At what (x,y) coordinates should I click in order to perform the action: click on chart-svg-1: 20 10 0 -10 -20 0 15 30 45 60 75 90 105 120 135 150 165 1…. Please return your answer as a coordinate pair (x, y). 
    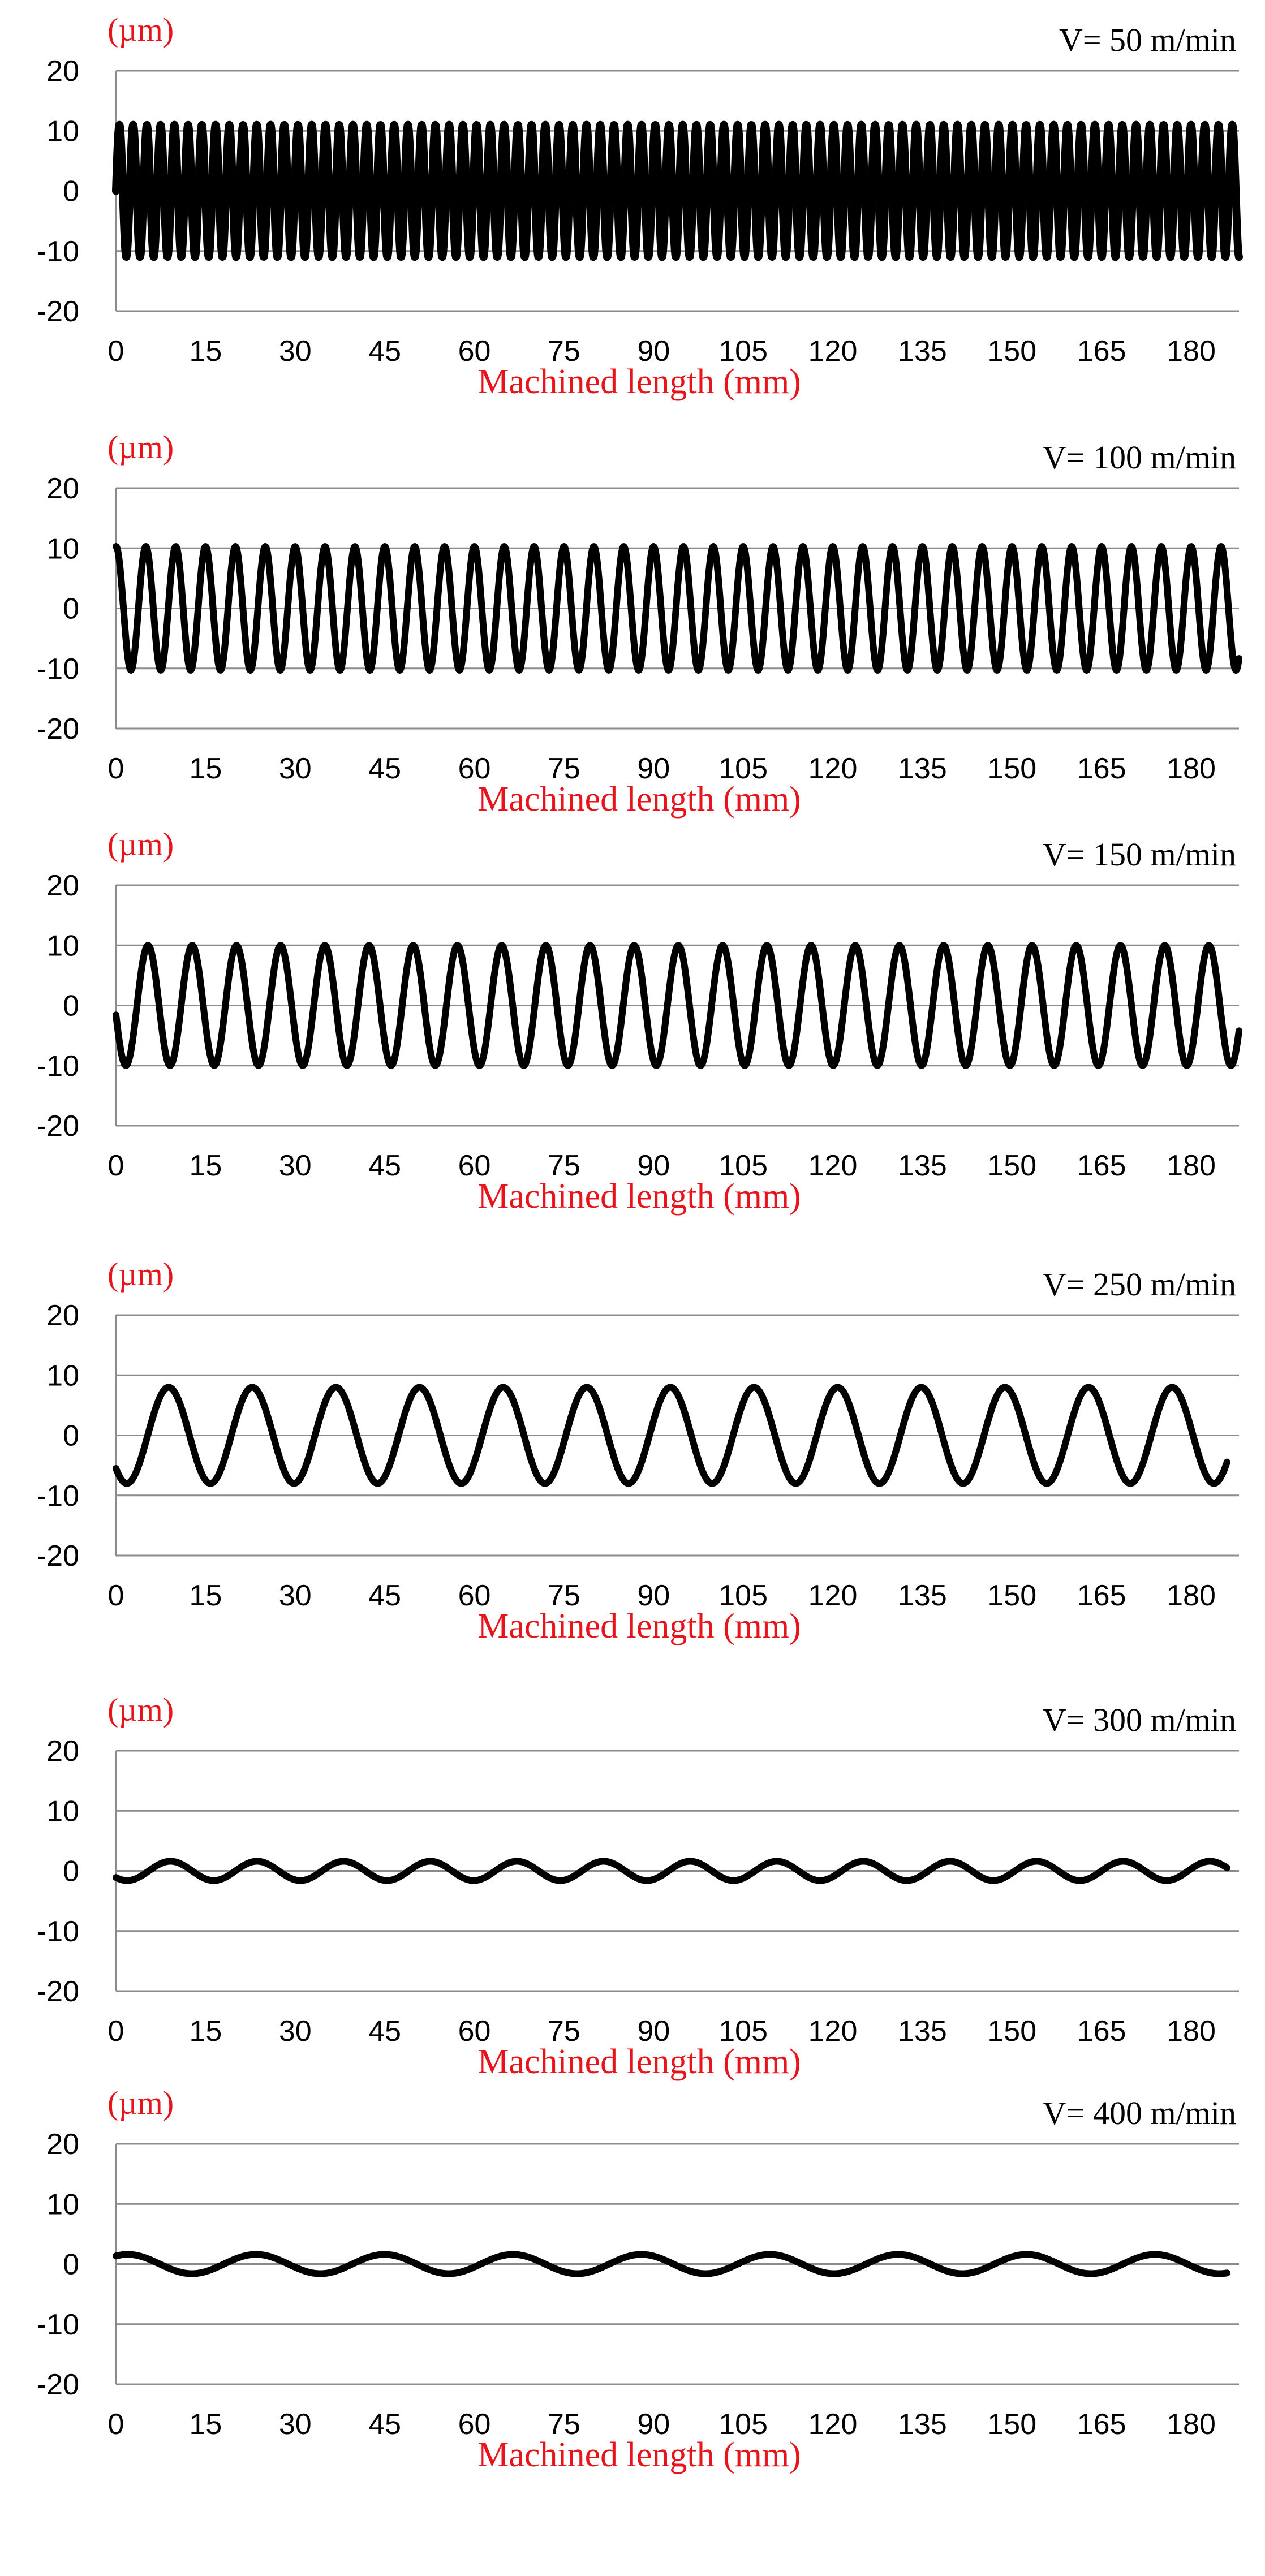
    Looking at the image, I should click on (640, 206).